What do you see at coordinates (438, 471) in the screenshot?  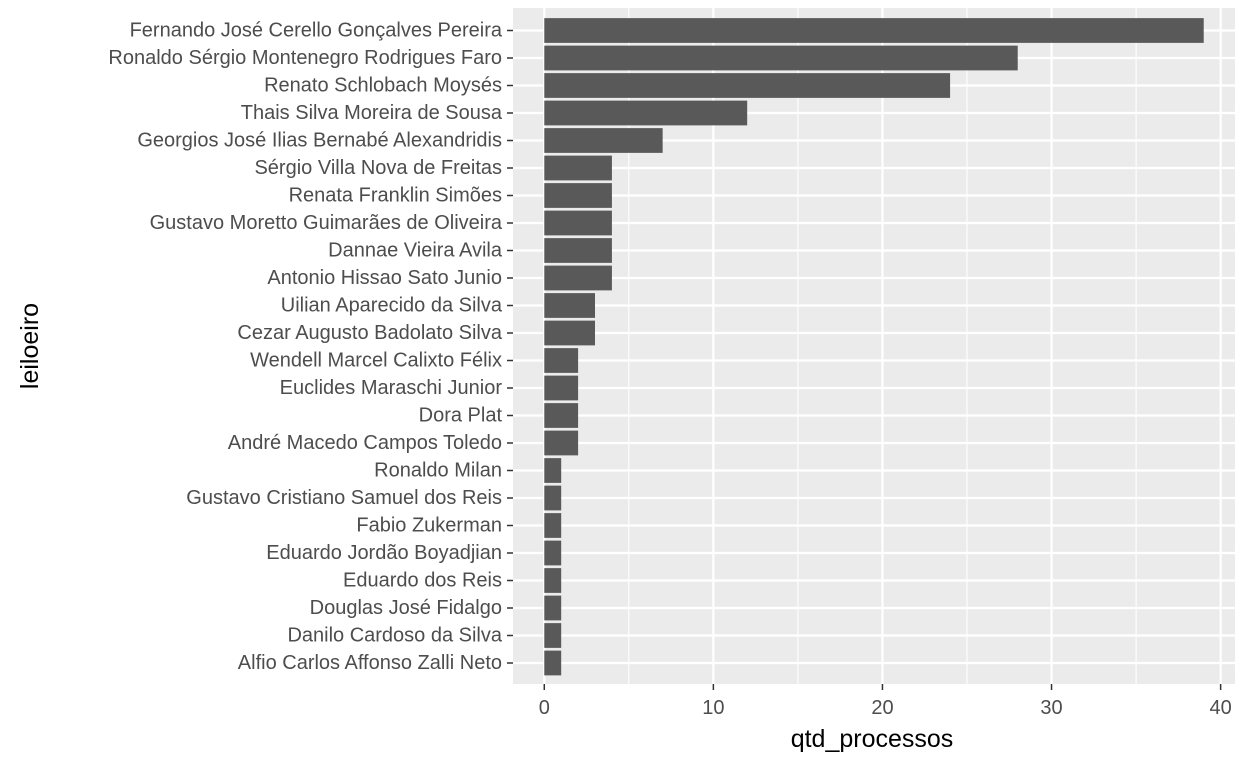 I see `y-tick-label: Ronaldo Milan` at bounding box center [438, 471].